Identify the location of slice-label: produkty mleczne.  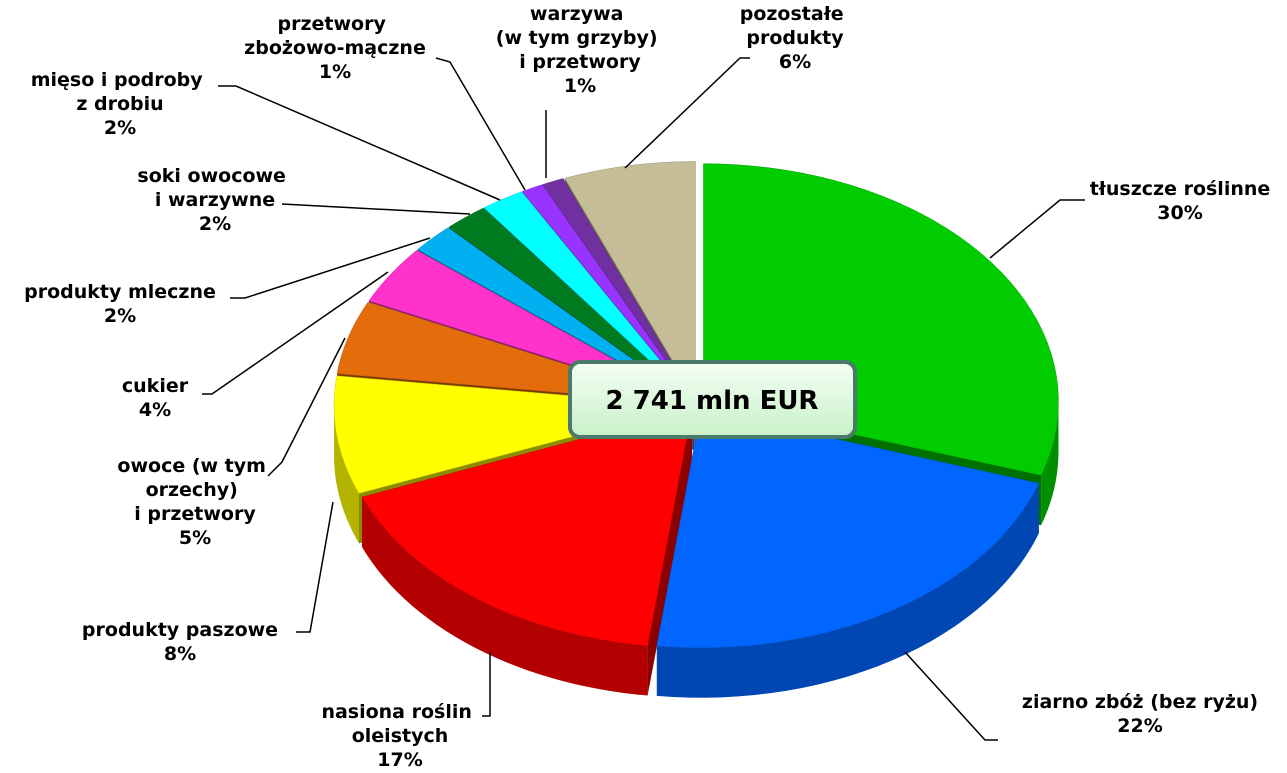
(120, 292).